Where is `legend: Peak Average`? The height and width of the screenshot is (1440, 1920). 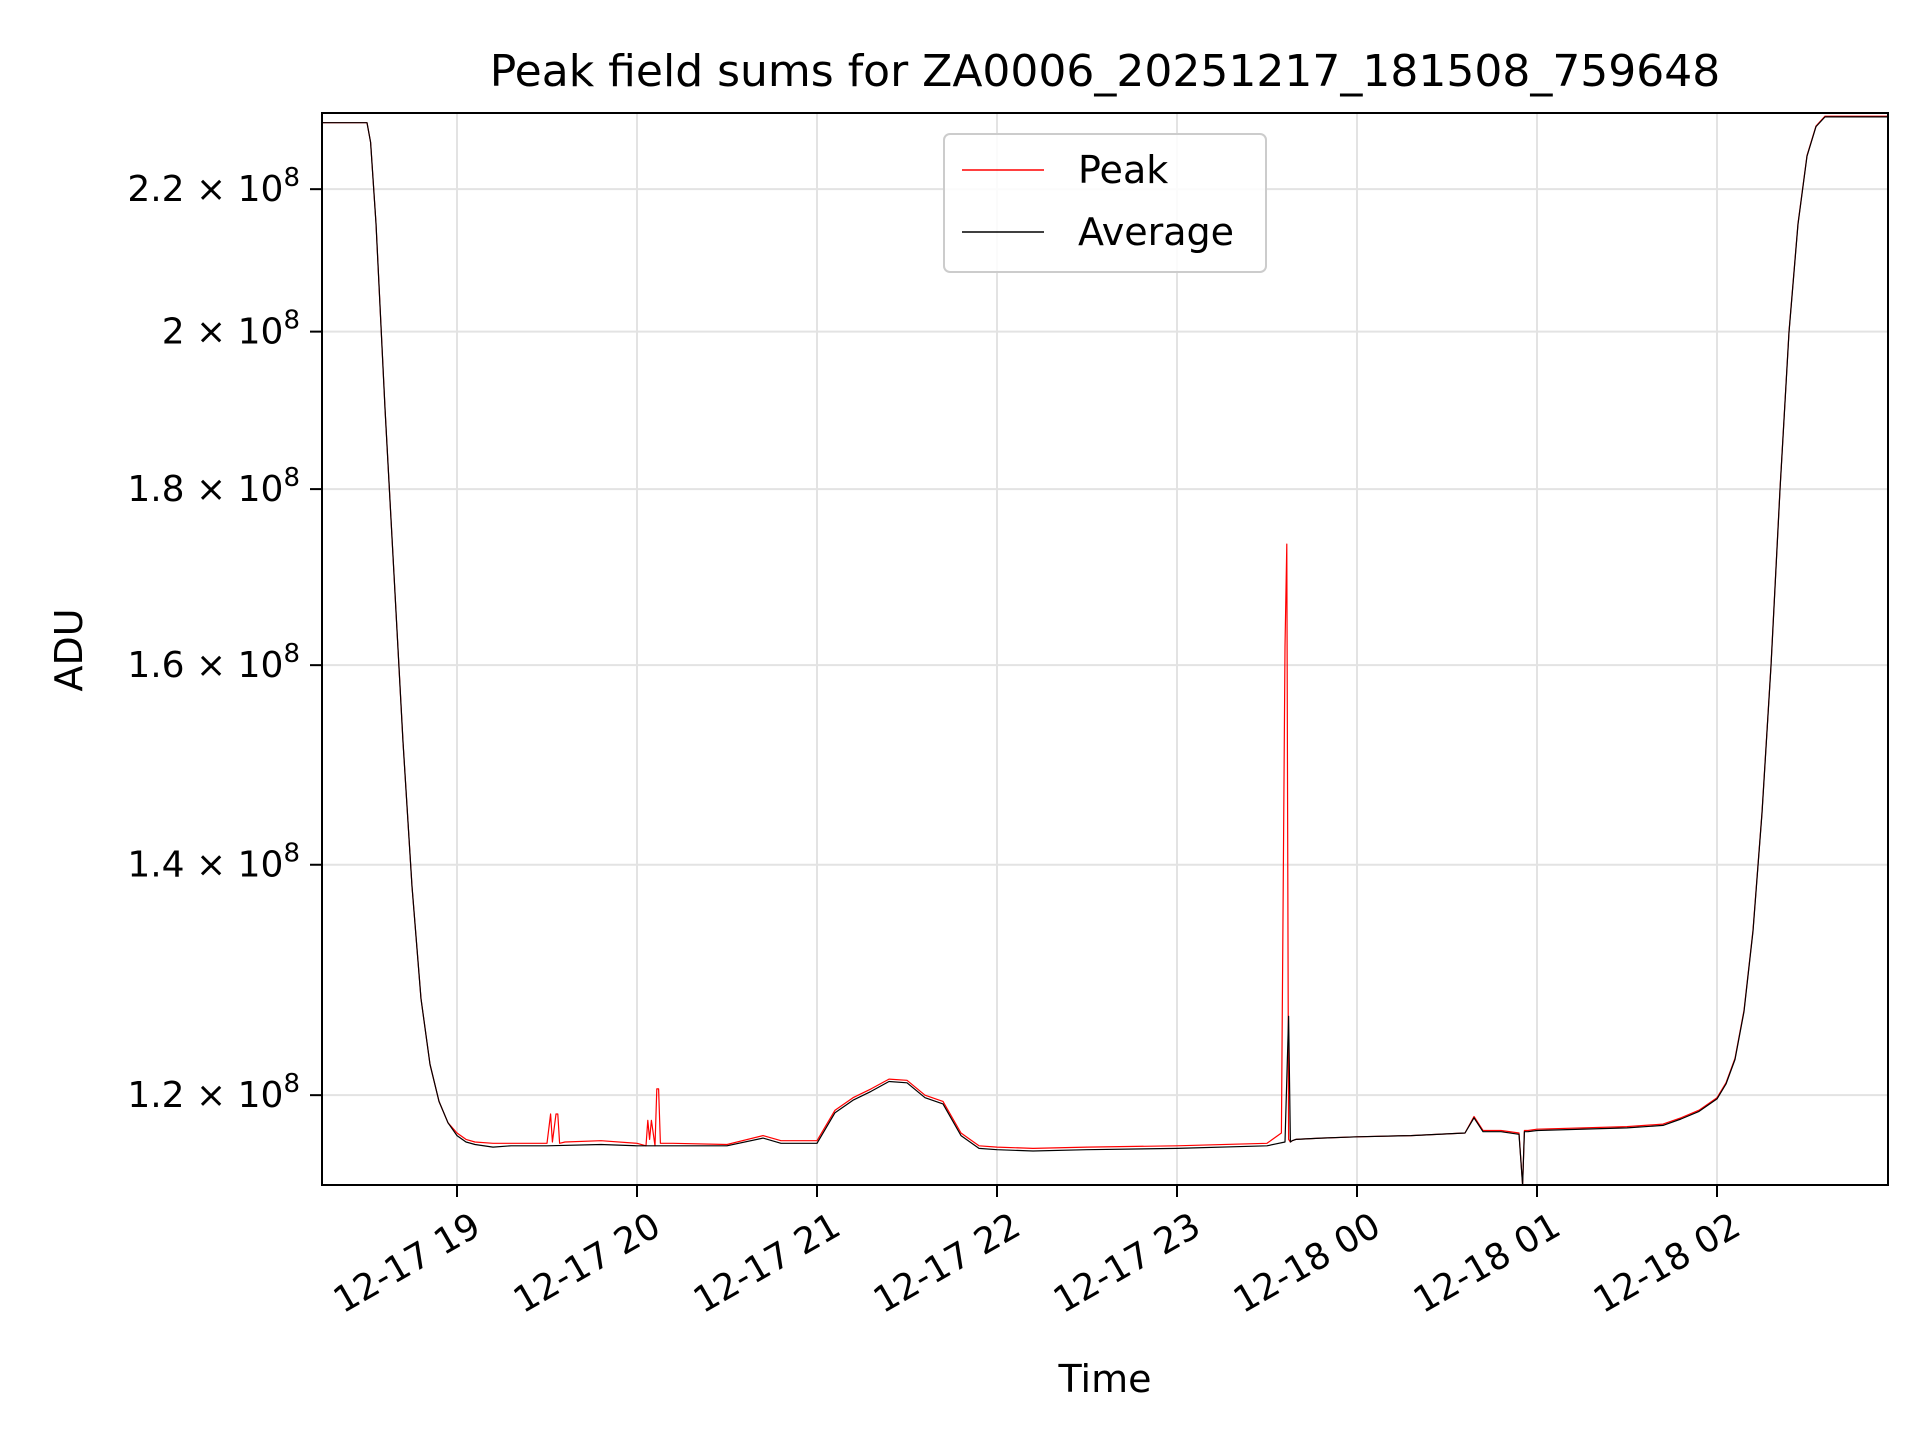
legend: Peak Average is located at coordinates (1105, 203).